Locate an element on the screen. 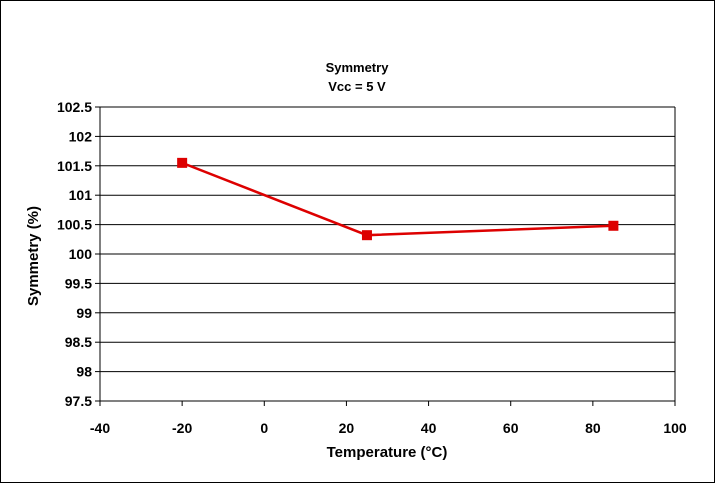 The width and height of the screenshot is (715, 483). x-tick-label: 80 is located at coordinates (593, 428).